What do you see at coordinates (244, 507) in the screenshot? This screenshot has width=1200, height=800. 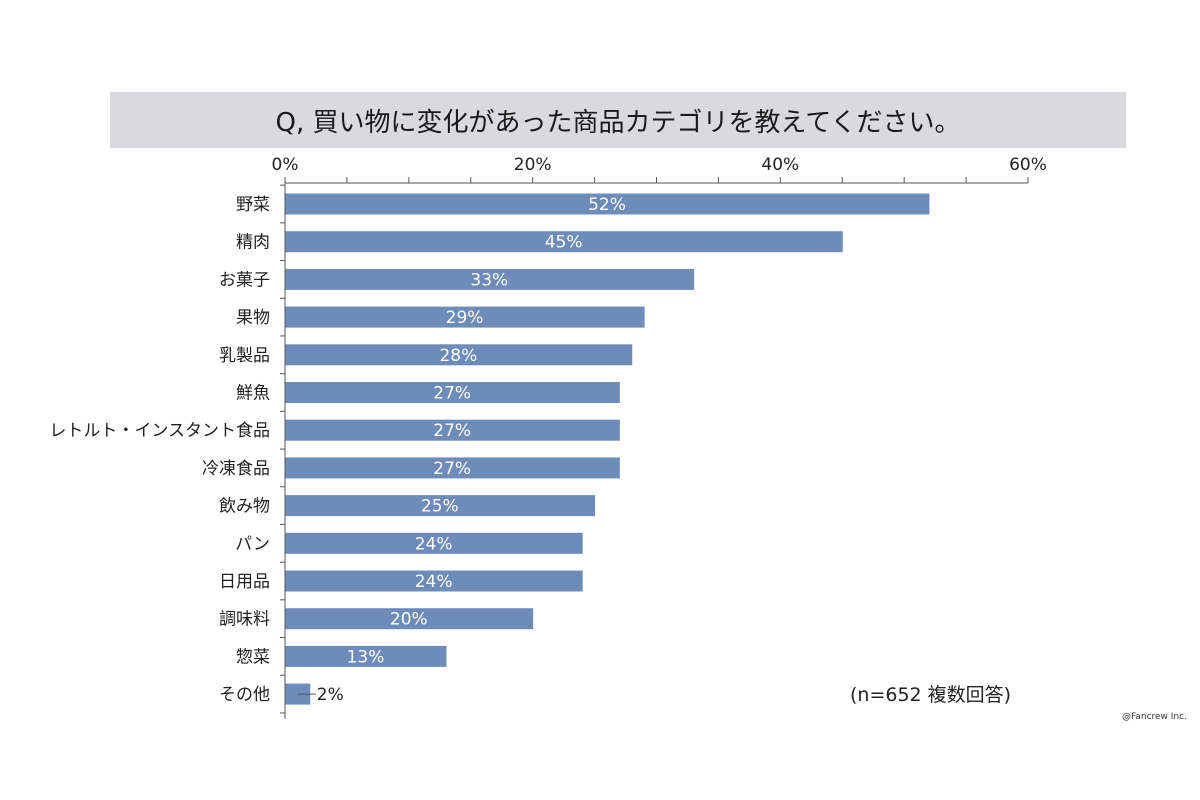 I see `category-label: 飲み物` at bounding box center [244, 507].